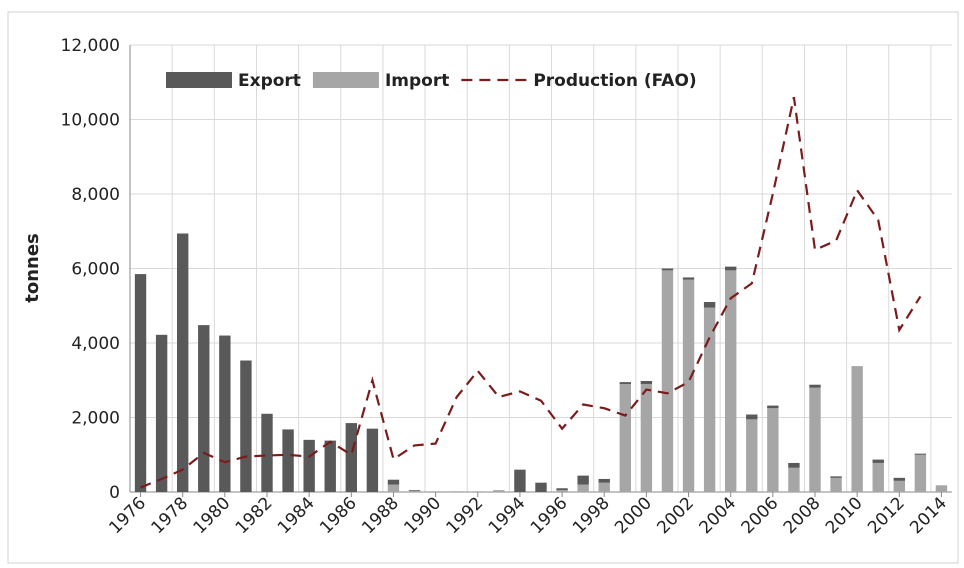 The image size is (964, 568). What do you see at coordinates (886, 515) in the screenshot?
I see `x-tick-label: 2012` at bounding box center [886, 515].